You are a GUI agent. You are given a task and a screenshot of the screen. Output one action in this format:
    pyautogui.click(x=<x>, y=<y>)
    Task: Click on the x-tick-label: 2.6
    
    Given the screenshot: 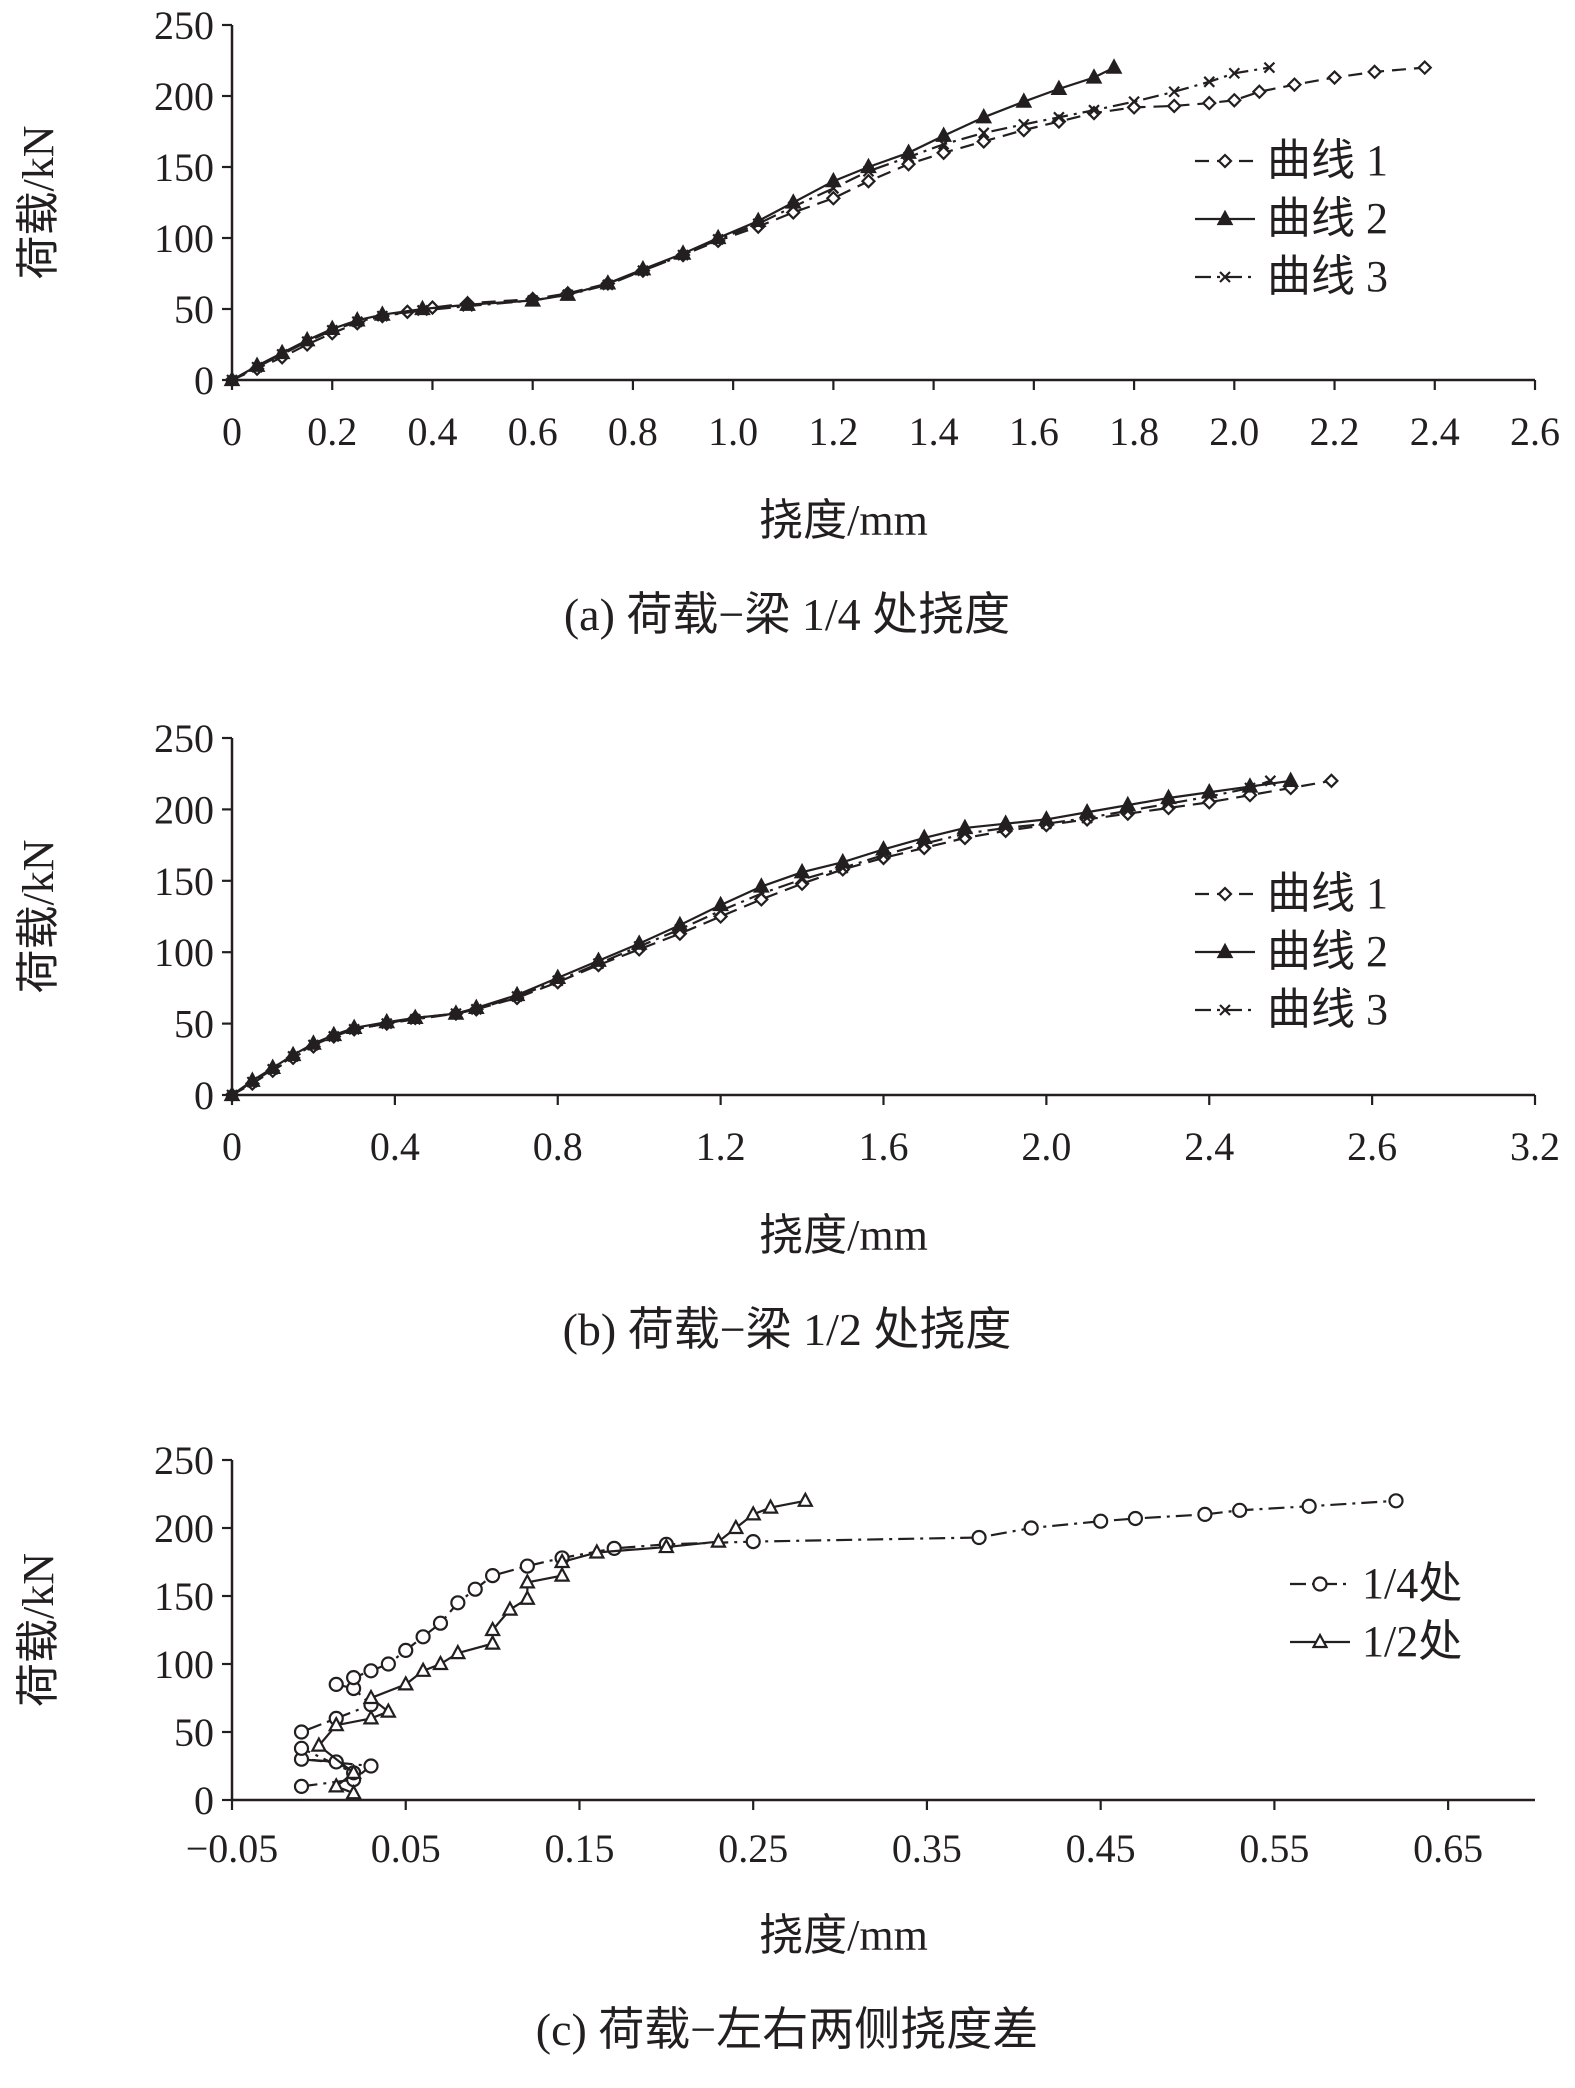 What is the action you would take?
    pyautogui.click(x=1372, y=1146)
    